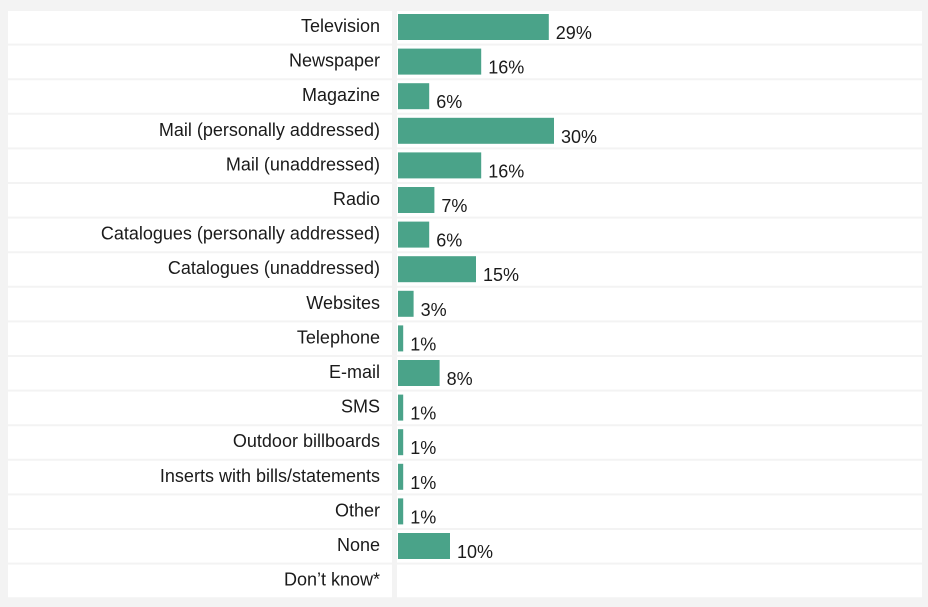 Image resolution: width=928 pixels, height=607 pixels. What do you see at coordinates (434, 310) in the screenshot?
I see `value-label: 3%` at bounding box center [434, 310].